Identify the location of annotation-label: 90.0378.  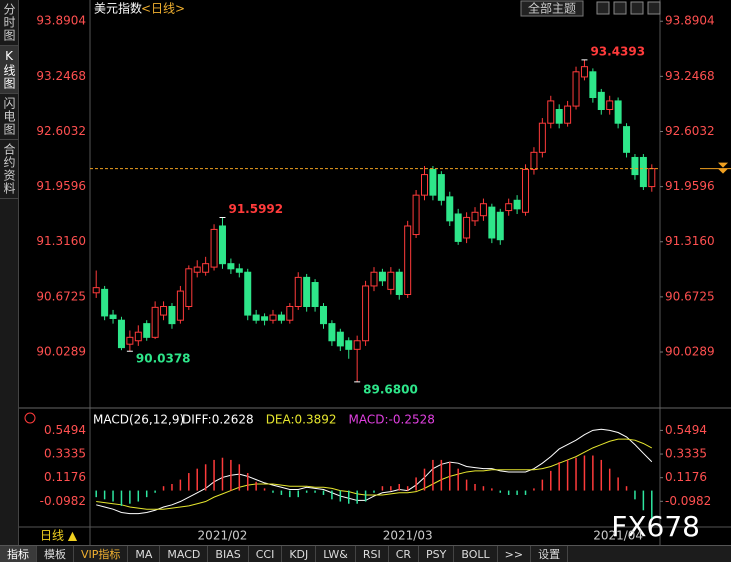
(163, 359).